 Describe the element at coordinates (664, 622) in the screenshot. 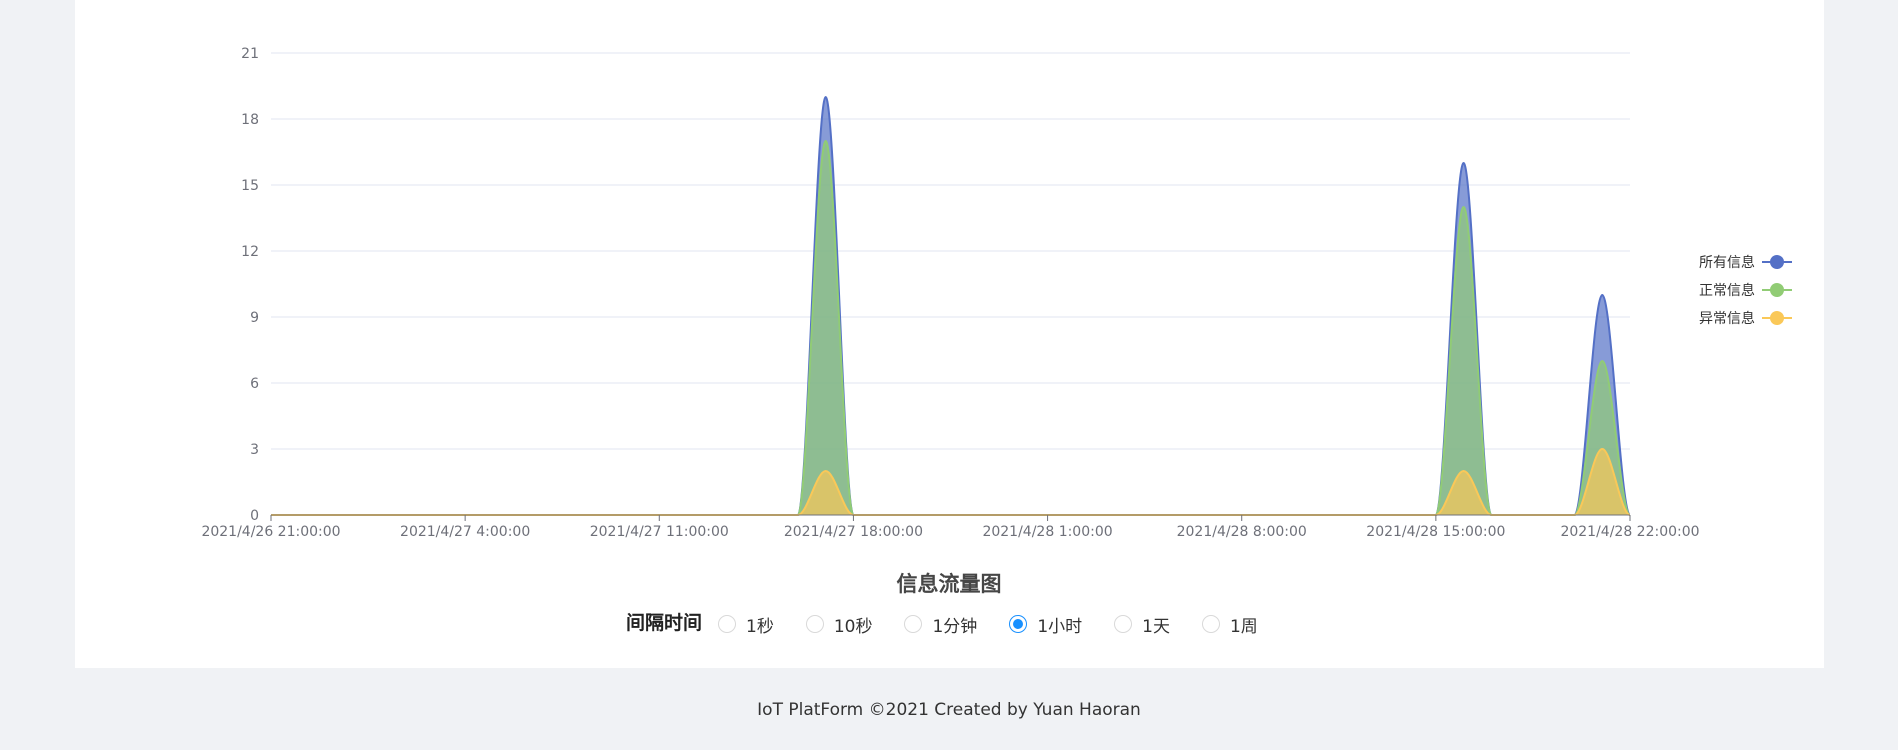

I see `interval-label: 间隔时间` at that location.